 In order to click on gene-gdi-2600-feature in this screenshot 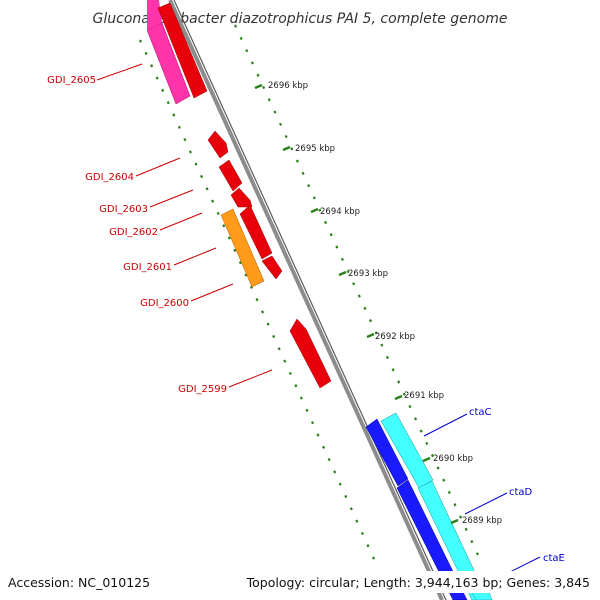, I will do `click(242, 248)`.